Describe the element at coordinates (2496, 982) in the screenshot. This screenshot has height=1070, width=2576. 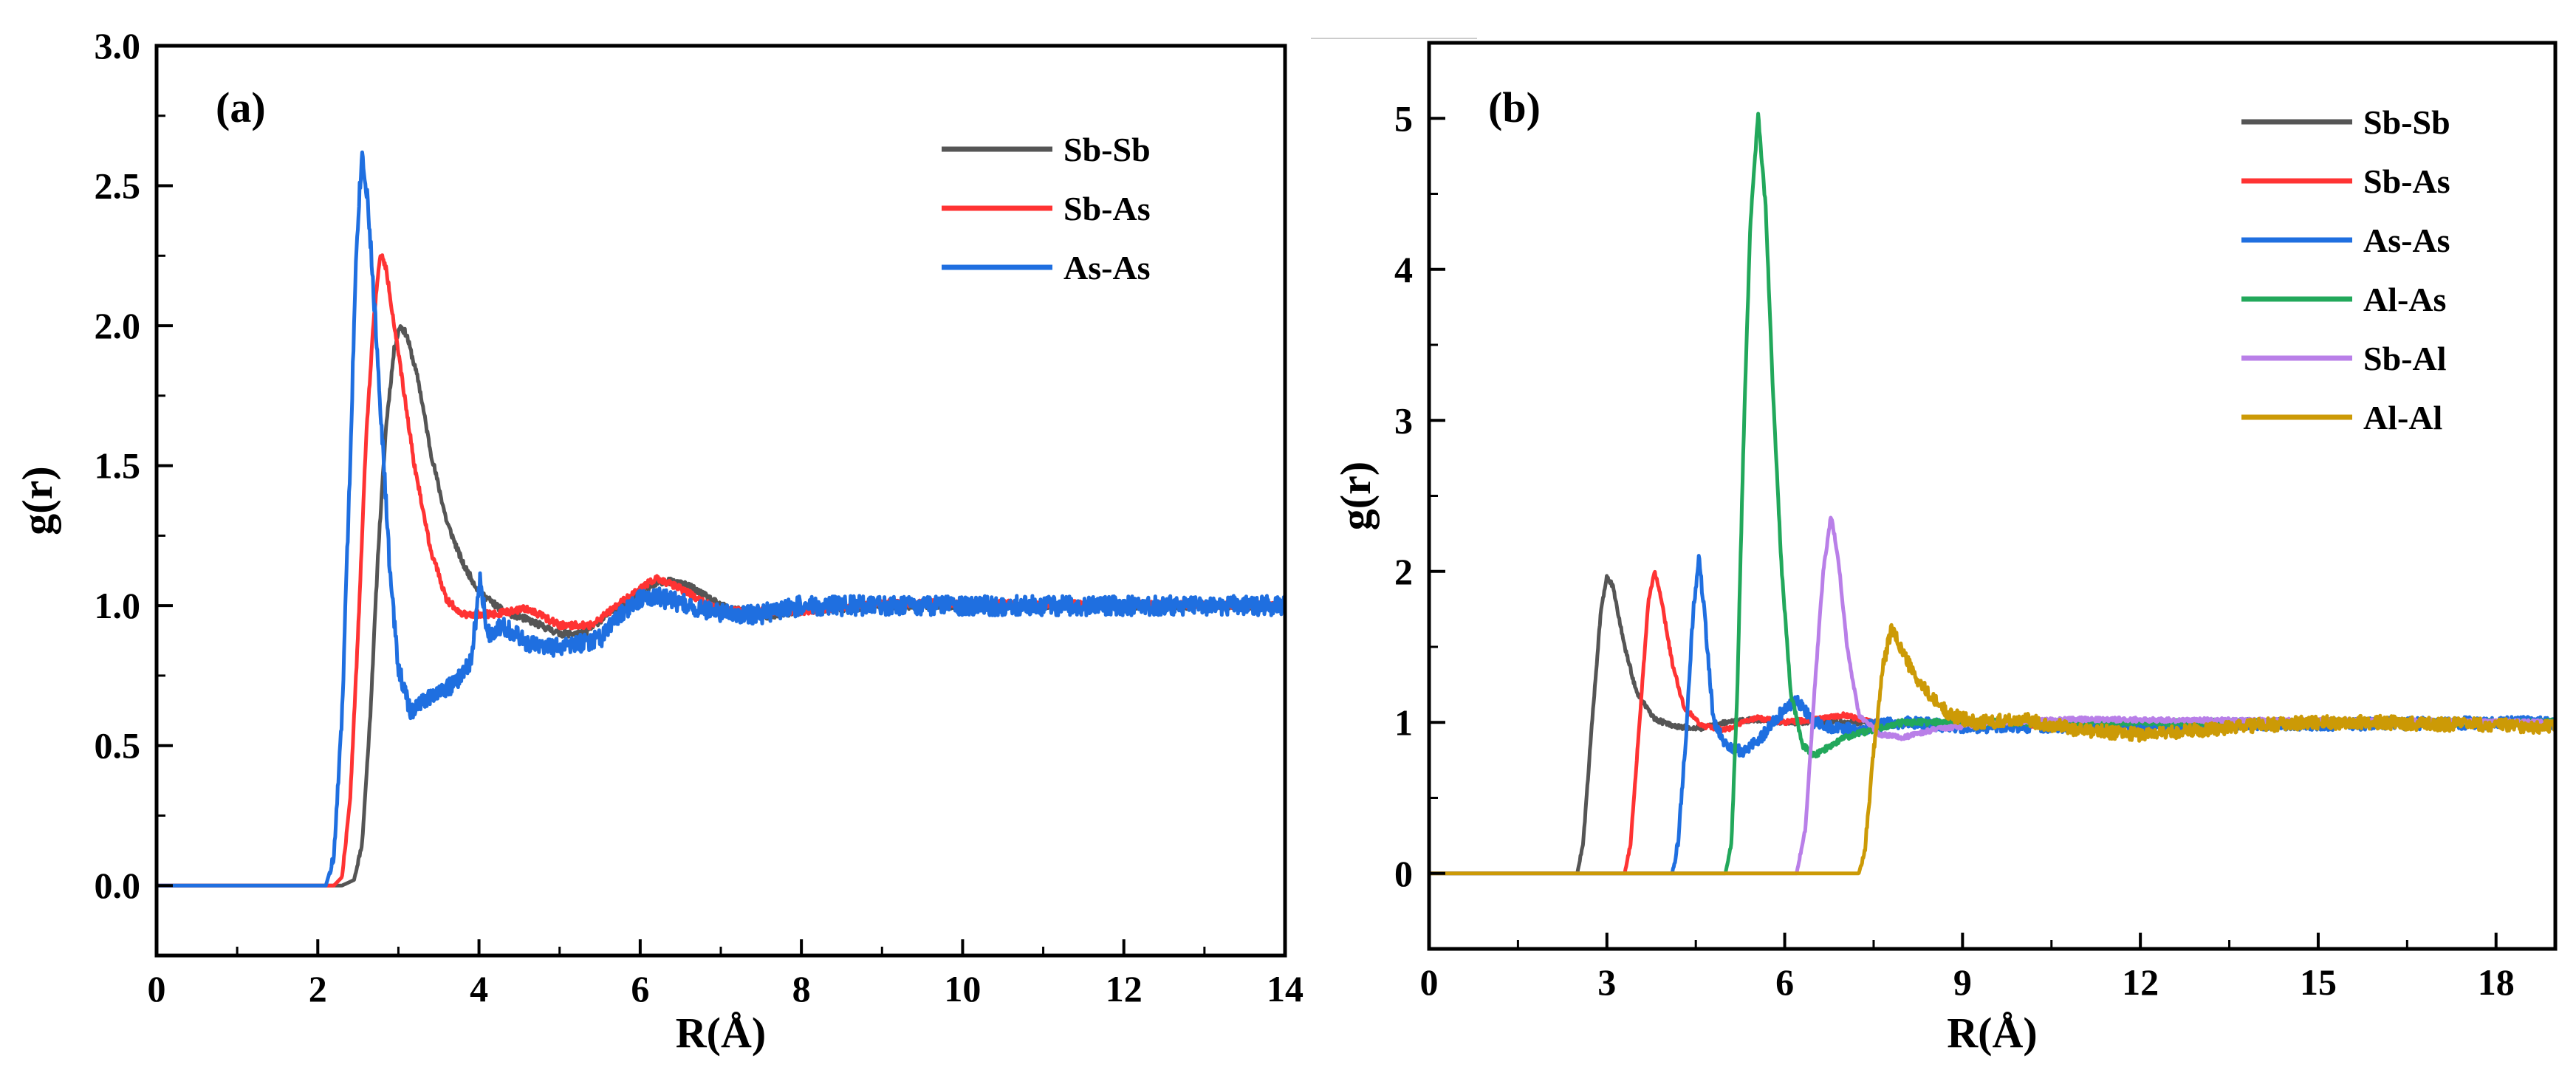
I see `x-tick-label: 18` at that location.